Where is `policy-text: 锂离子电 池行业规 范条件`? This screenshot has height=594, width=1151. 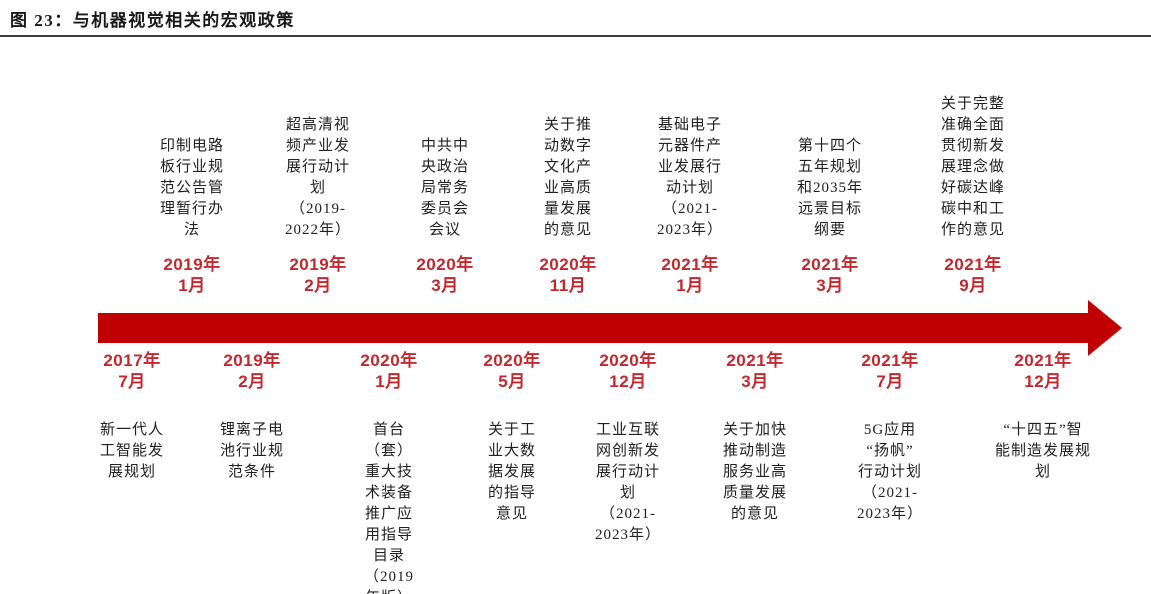 policy-text: 锂离子电 池行业规 范条件 is located at coordinates (251, 451).